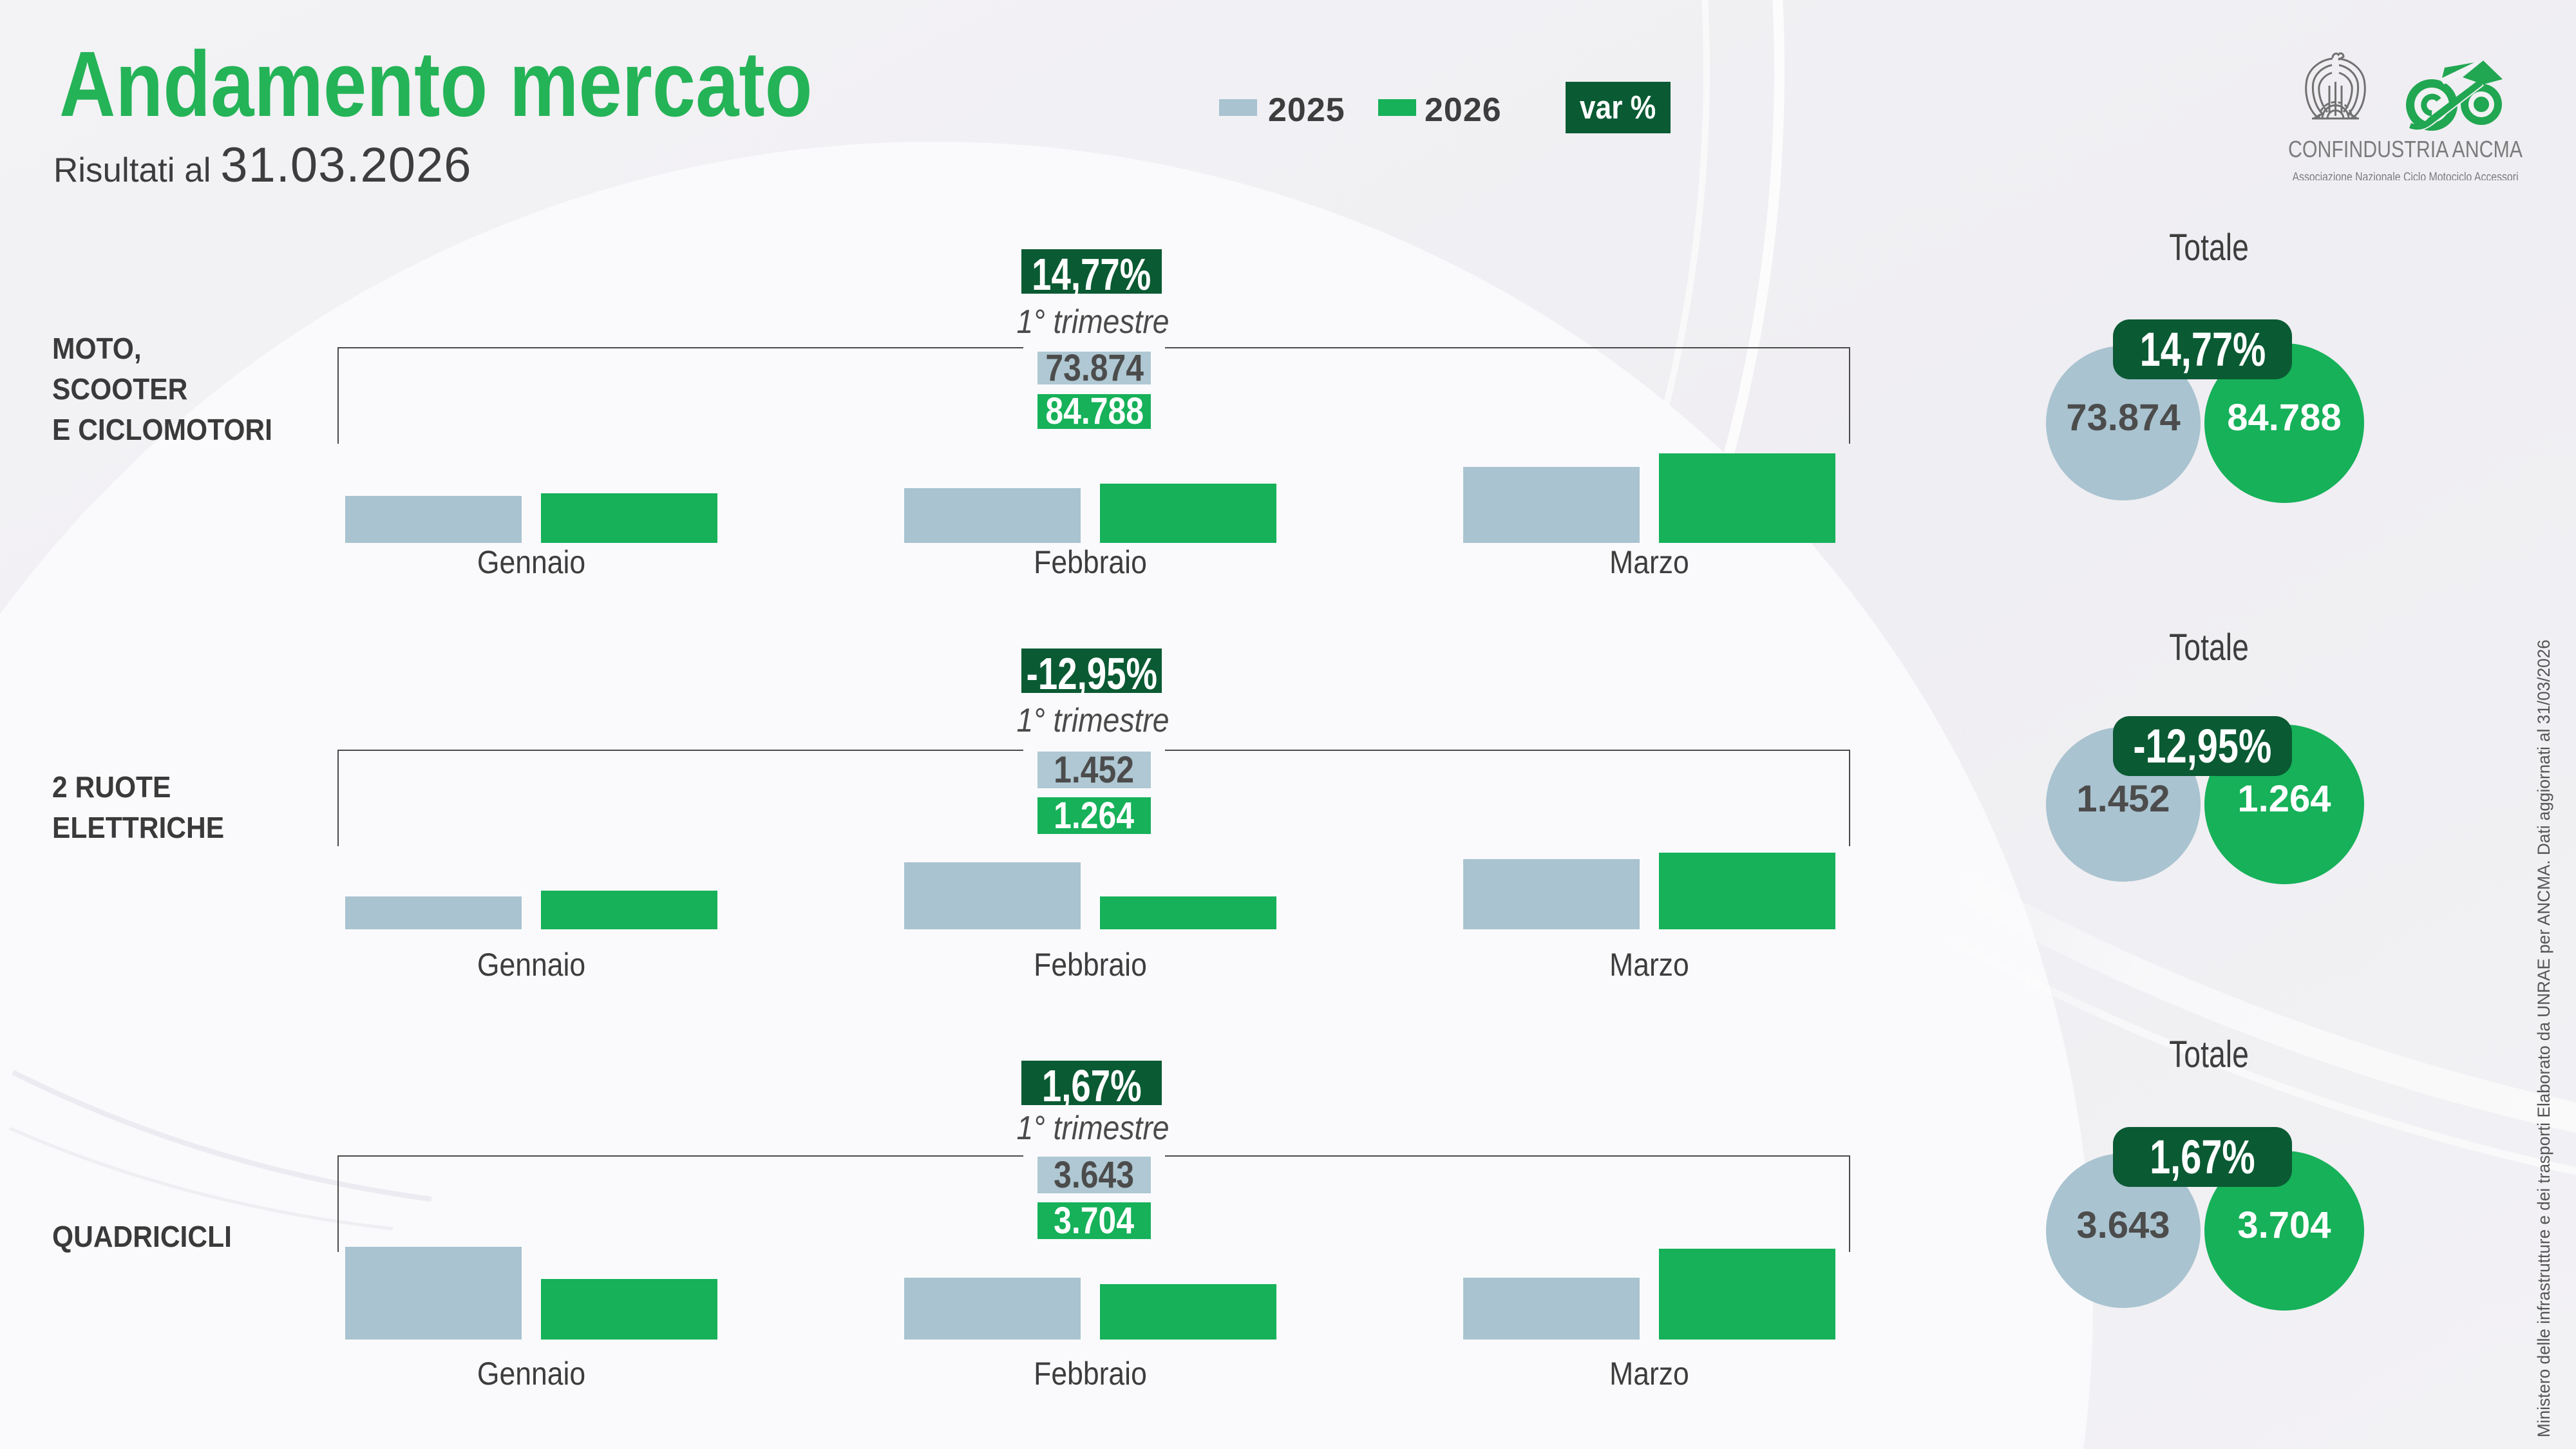 This screenshot has height=1449, width=2576. Describe the element at coordinates (2405, 149) in the screenshot. I see `svg-text: CONFINDUSTRIA ANCMA` at that location.